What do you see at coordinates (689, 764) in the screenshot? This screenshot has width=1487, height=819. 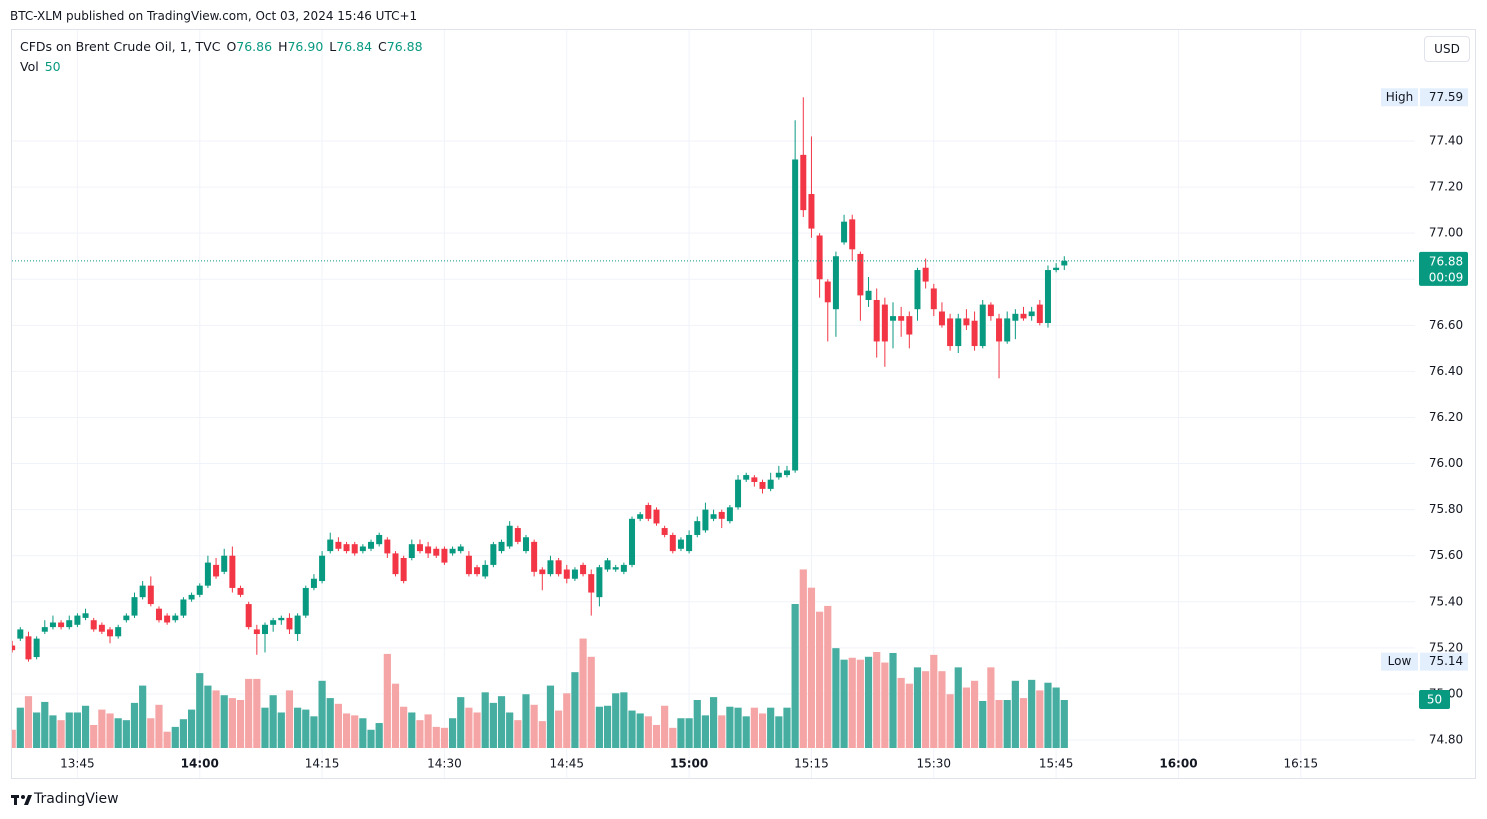 I see `x-tick-label: 15:00` at bounding box center [689, 764].